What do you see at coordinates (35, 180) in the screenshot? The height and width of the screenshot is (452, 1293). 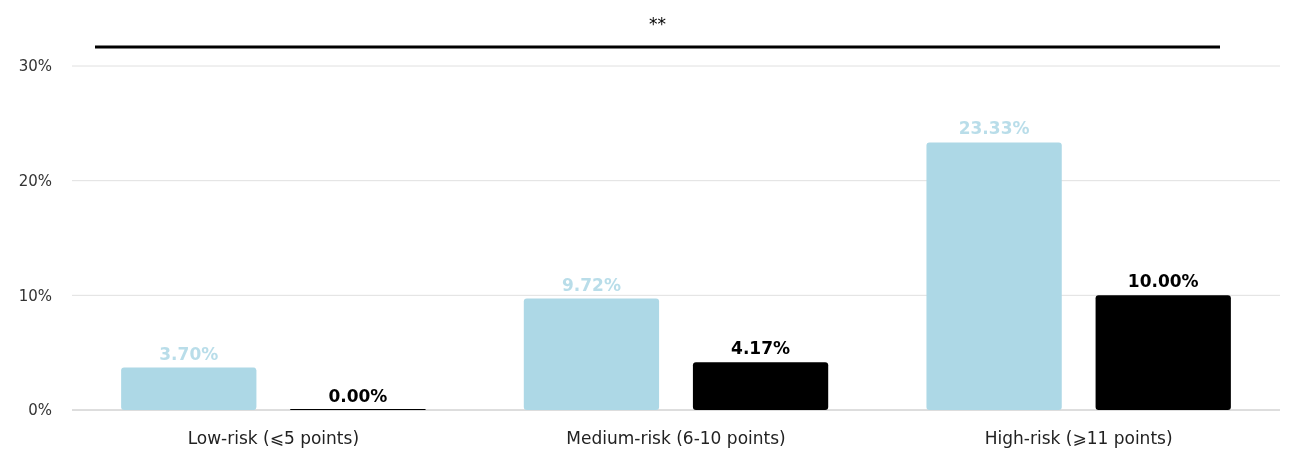 I see `y-tick-label: 20%` at bounding box center [35, 180].